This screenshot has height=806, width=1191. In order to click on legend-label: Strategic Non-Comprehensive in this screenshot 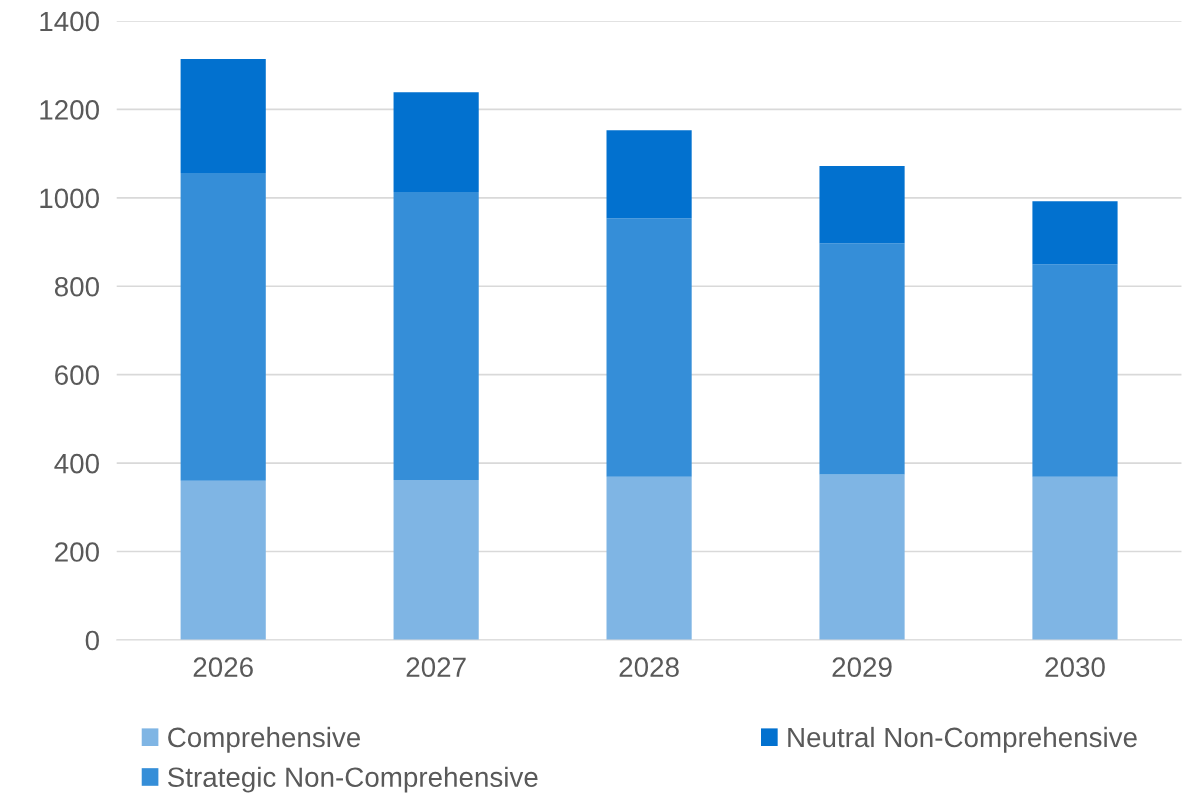, I will do `click(352, 779)`.